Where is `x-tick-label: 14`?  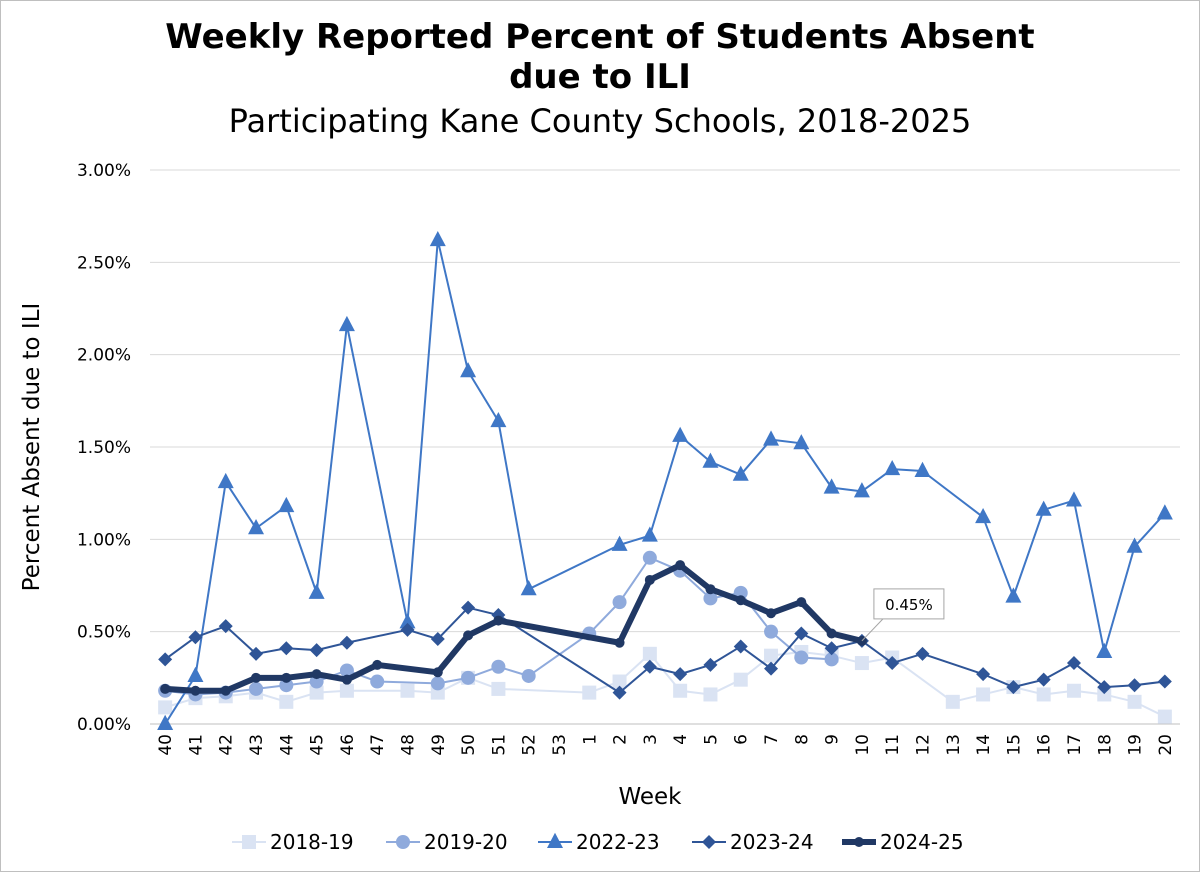 x-tick-label: 14 is located at coordinates (984, 745).